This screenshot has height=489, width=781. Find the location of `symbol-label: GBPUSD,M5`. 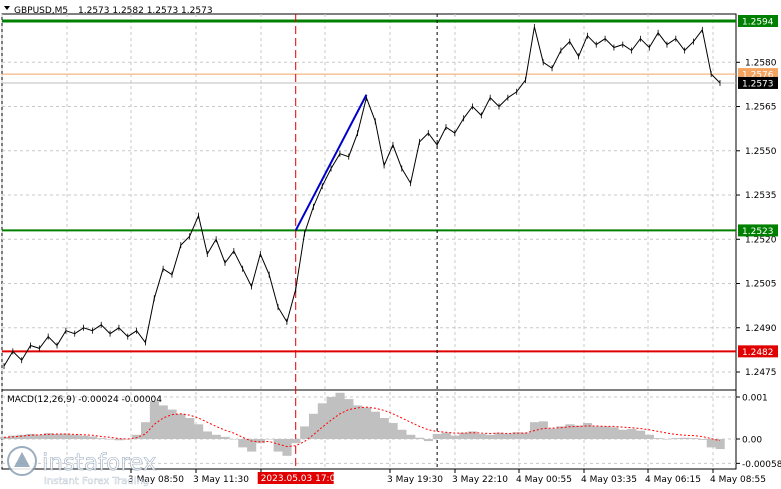

symbol-label: GBPUSD,M5 is located at coordinates (41, 11).